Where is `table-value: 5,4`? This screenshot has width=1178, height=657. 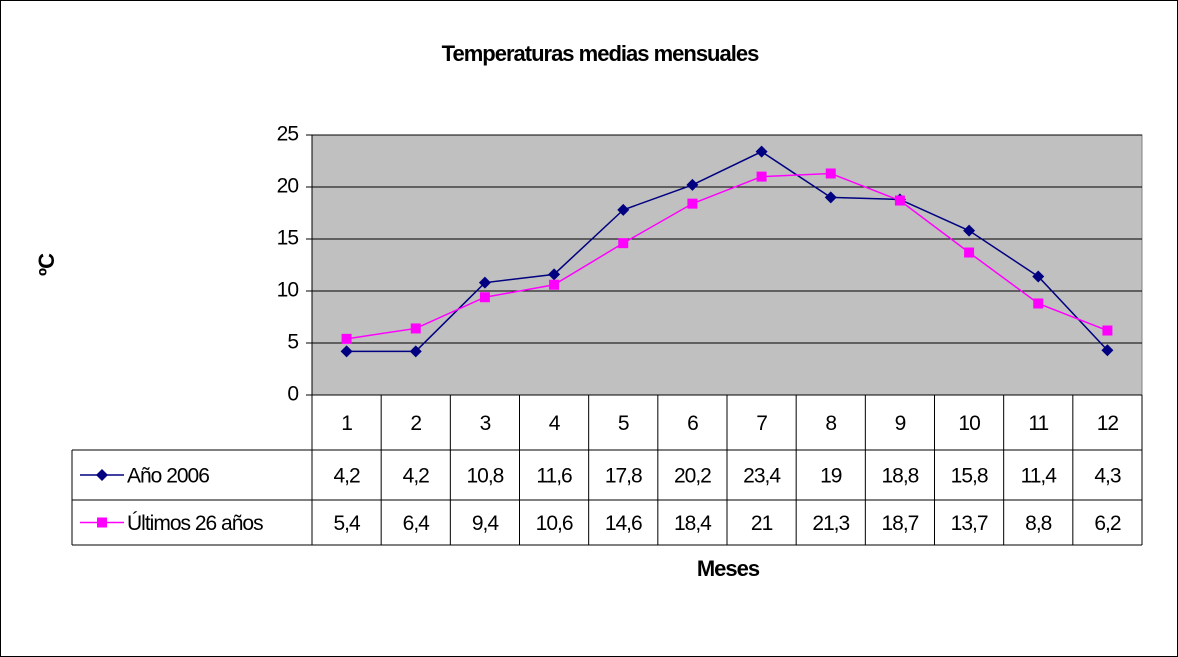
table-value: 5,4 is located at coordinates (347, 523).